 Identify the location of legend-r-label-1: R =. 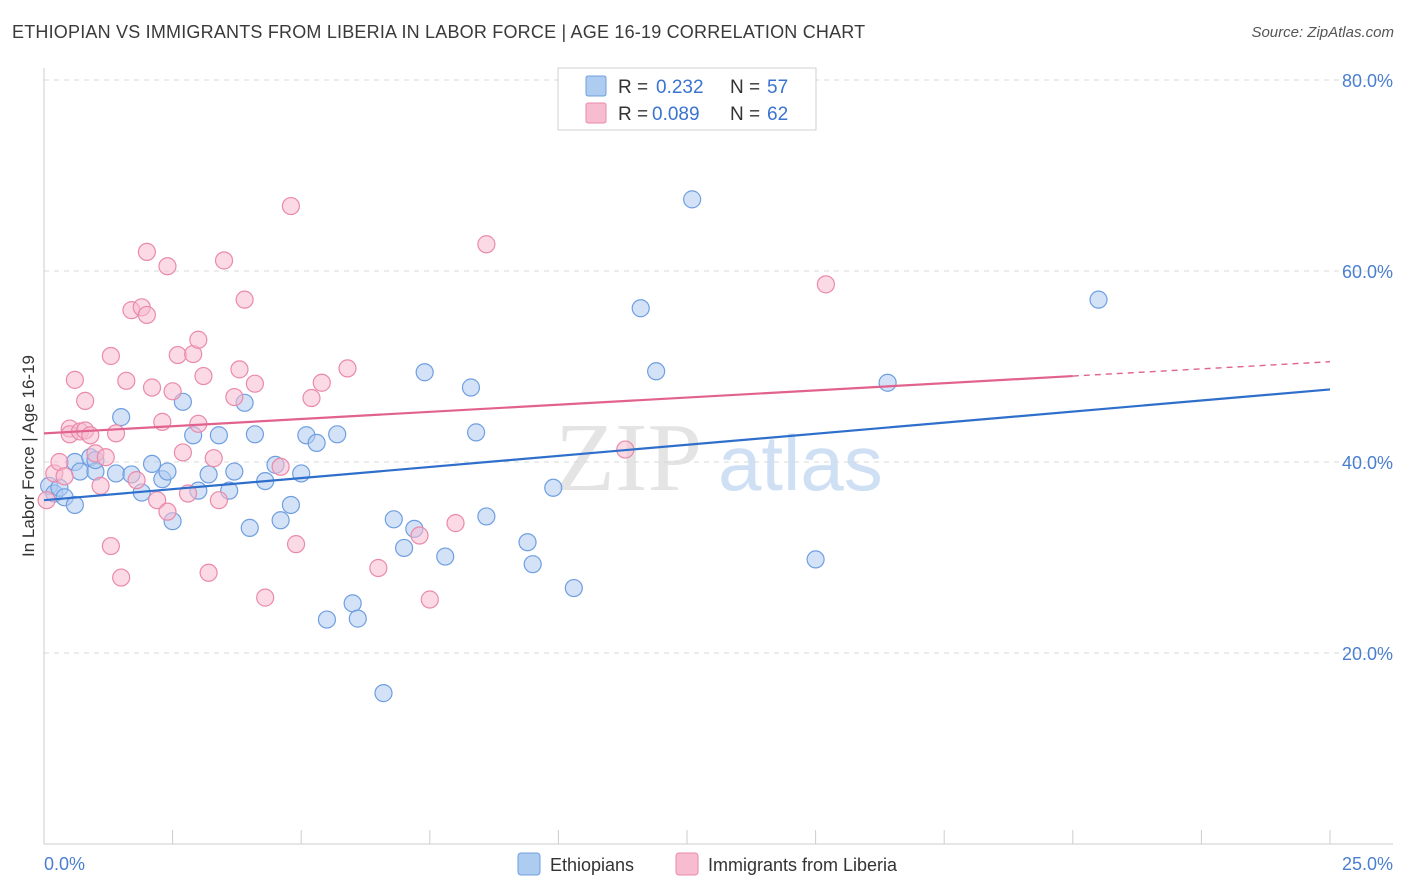
(633, 114).